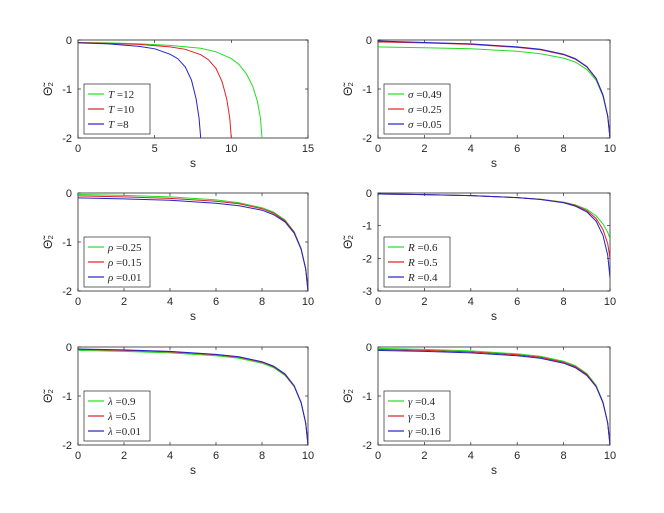  Describe the element at coordinates (155, 149) in the screenshot. I see `x-tick-label: 5` at that location.